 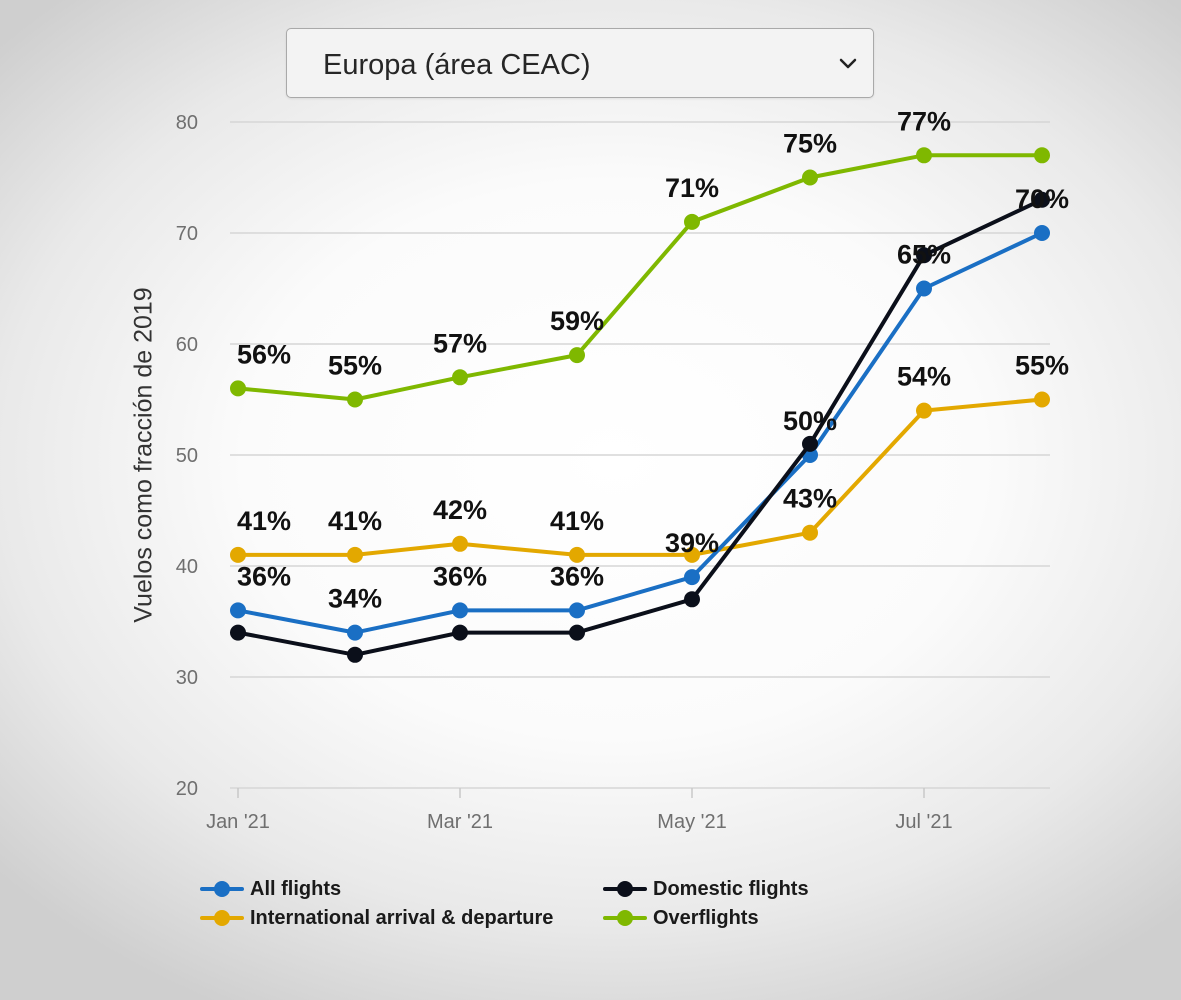 What do you see at coordinates (238, 822) in the screenshot?
I see `x-tick-label: Jan '21` at bounding box center [238, 822].